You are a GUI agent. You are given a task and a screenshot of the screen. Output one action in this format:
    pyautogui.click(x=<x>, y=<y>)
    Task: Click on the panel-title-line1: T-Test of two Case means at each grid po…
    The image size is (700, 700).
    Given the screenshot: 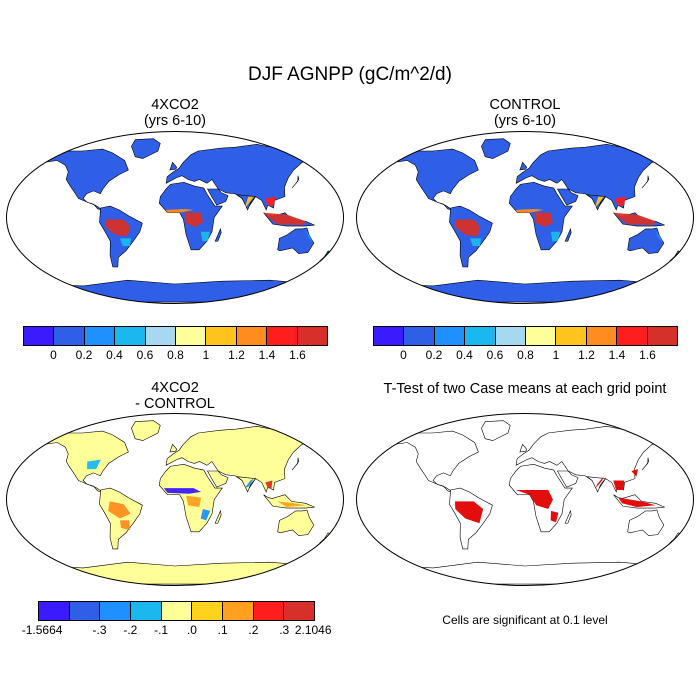 What is the action you would take?
    pyautogui.click(x=525, y=389)
    